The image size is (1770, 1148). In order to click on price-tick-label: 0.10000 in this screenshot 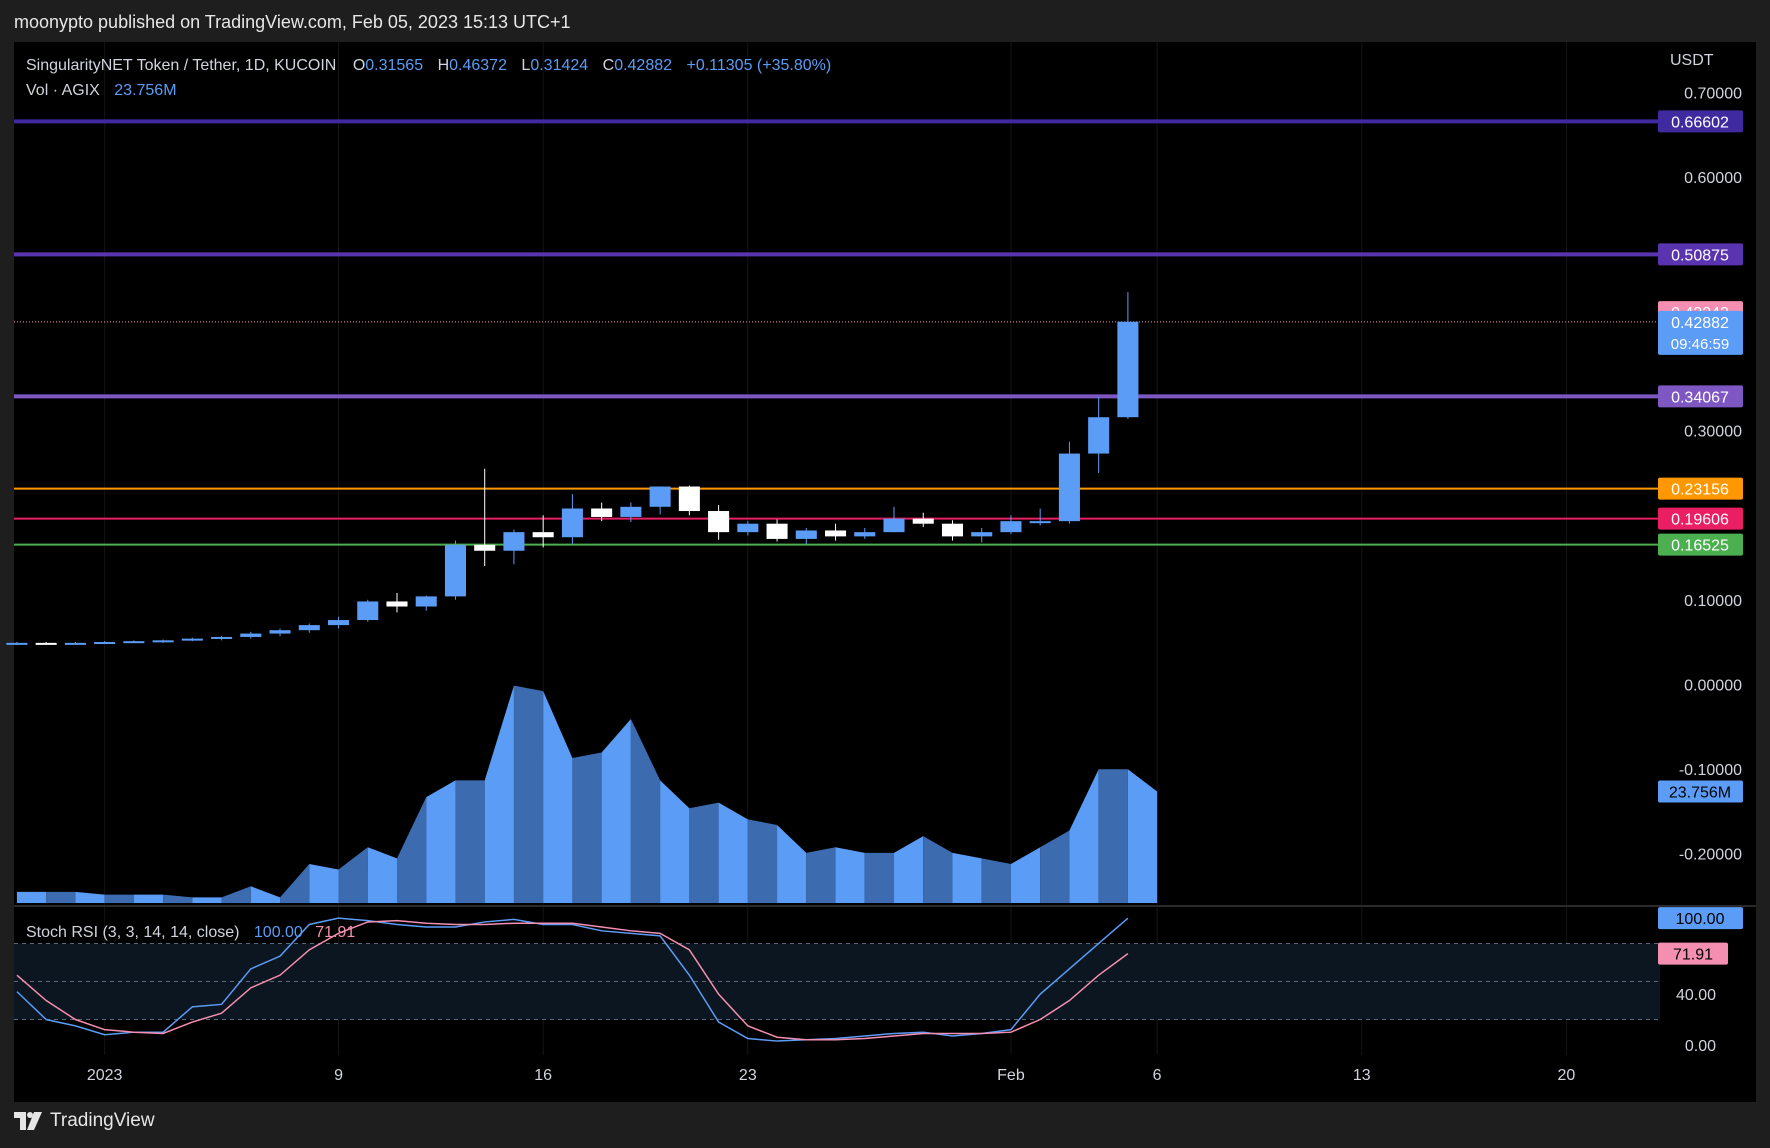, I will do `click(1713, 601)`.